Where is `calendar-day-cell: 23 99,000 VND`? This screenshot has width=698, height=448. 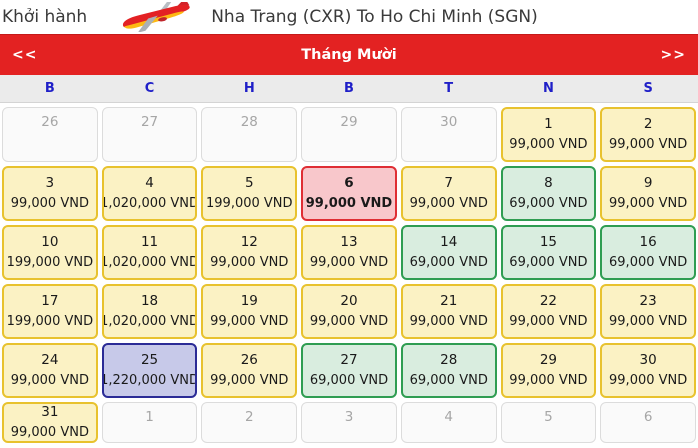
calendar-day-cell: 23 99,000 VND is located at coordinates (648, 311).